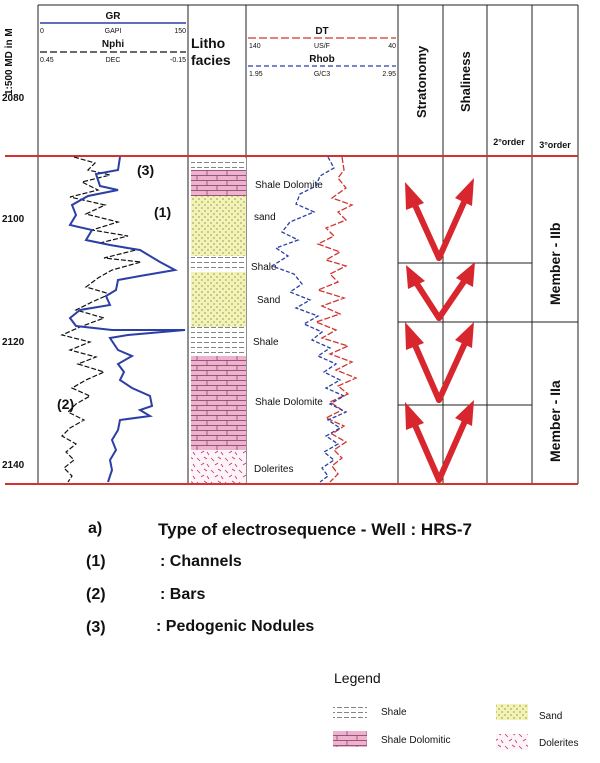 The height and width of the screenshot is (763, 600). What do you see at coordinates (394, 712) in the screenshot?
I see `legend-label-shale: Shale` at bounding box center [394, 712].